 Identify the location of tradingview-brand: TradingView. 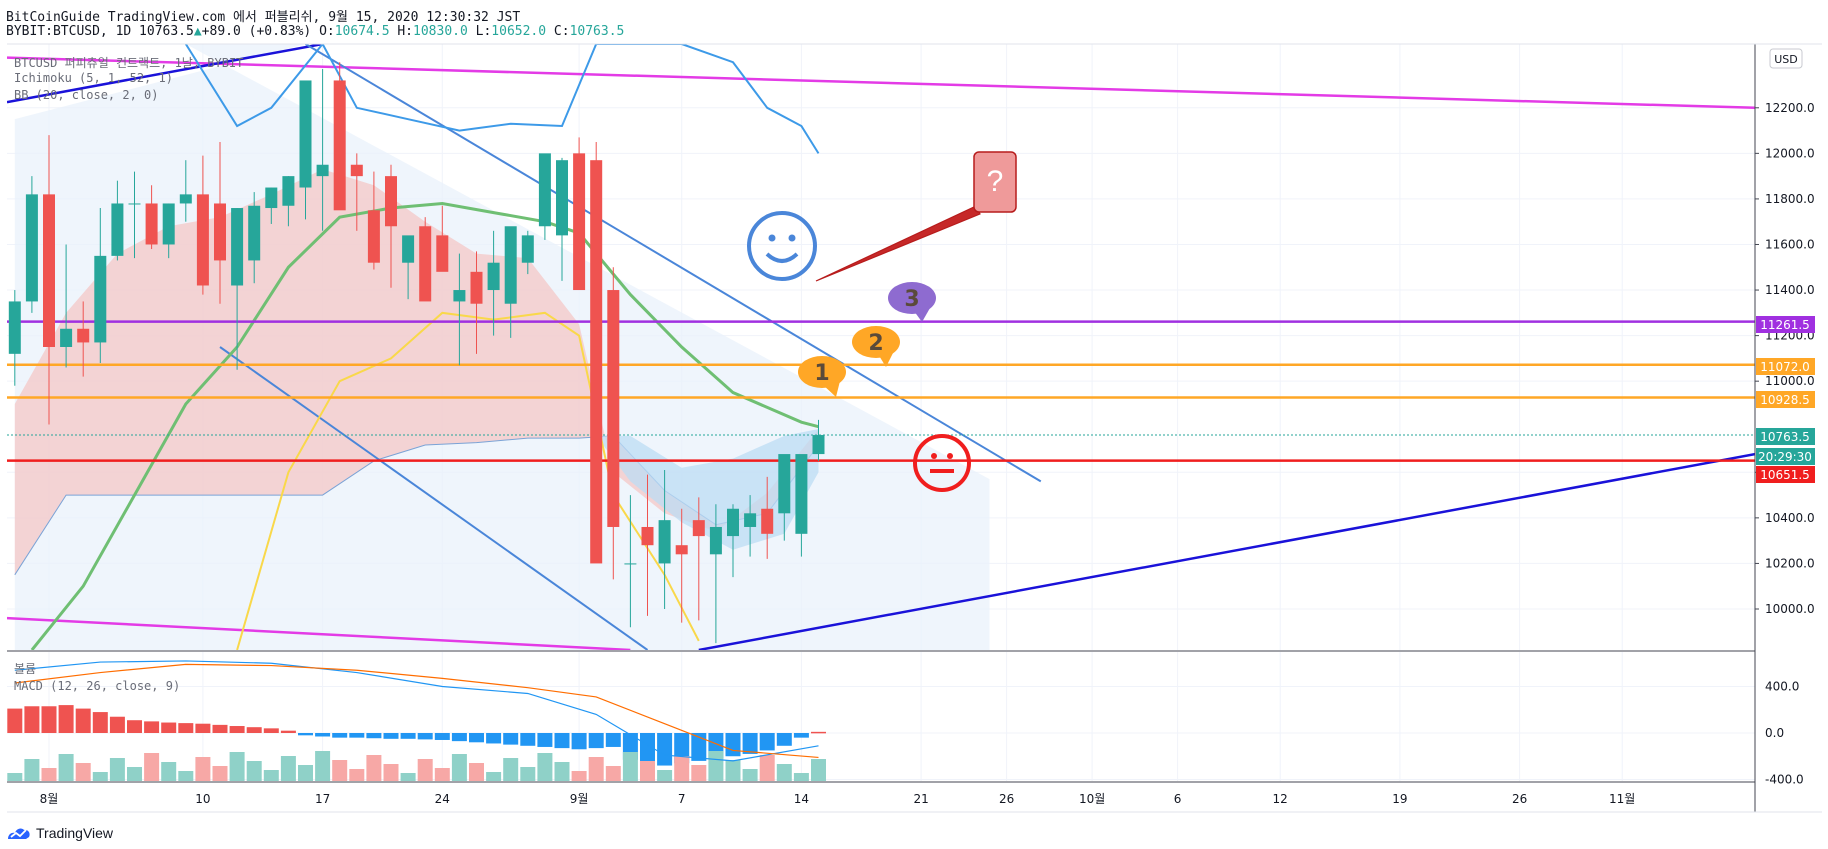
(75, 833).